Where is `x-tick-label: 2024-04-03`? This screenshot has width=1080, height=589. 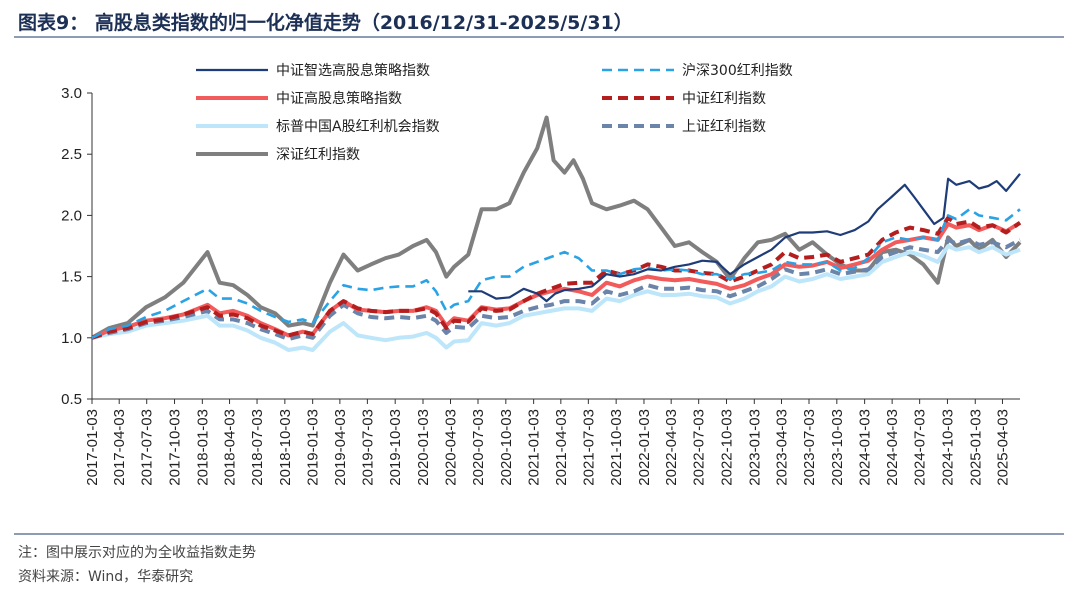 x-tick-label: 2024-04-03 is located at coordinates (892, 447).